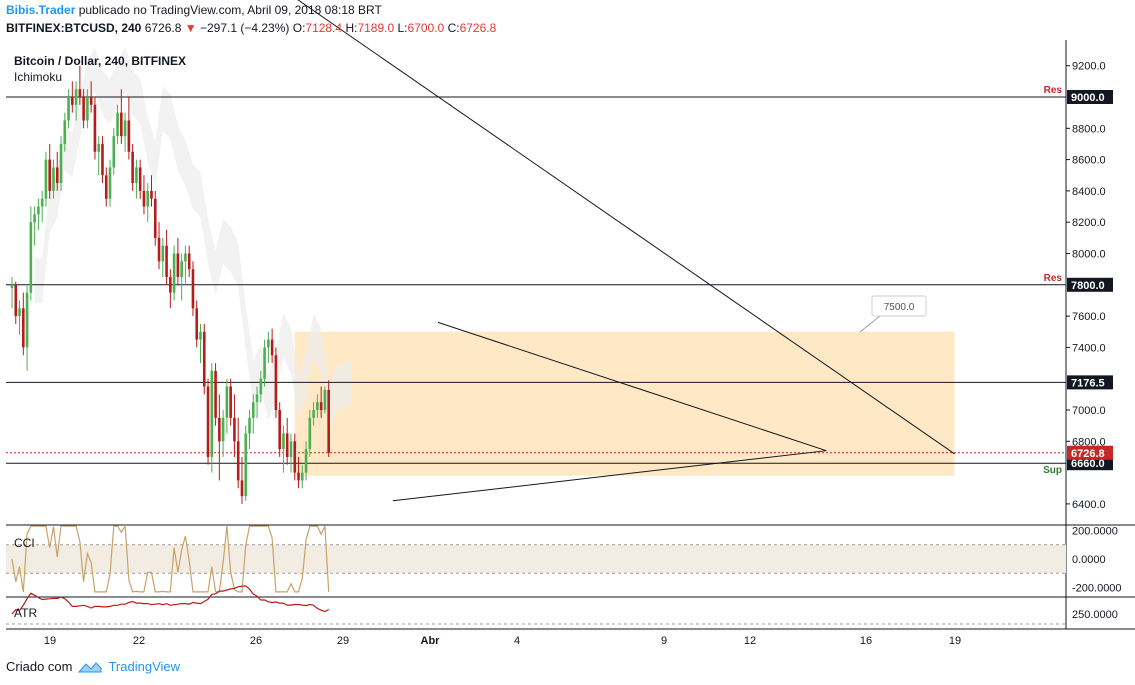 This screenshot has height=685, width=1135. Describe the element at coordinates (74, 28) in the screenshot. I see `symbol-name: BITFINEX:BTCUSD, 240` at that location.